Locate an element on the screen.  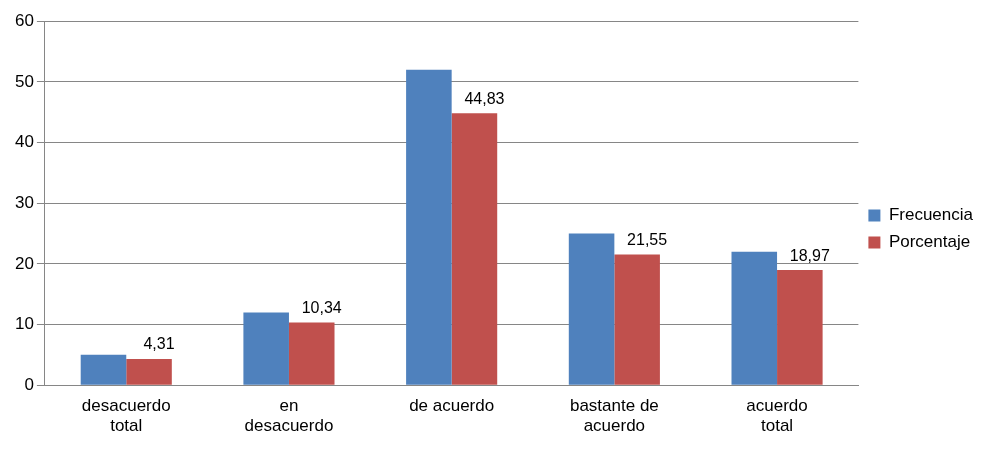
data-label: 10,34 is located at coordinates (321, 307).